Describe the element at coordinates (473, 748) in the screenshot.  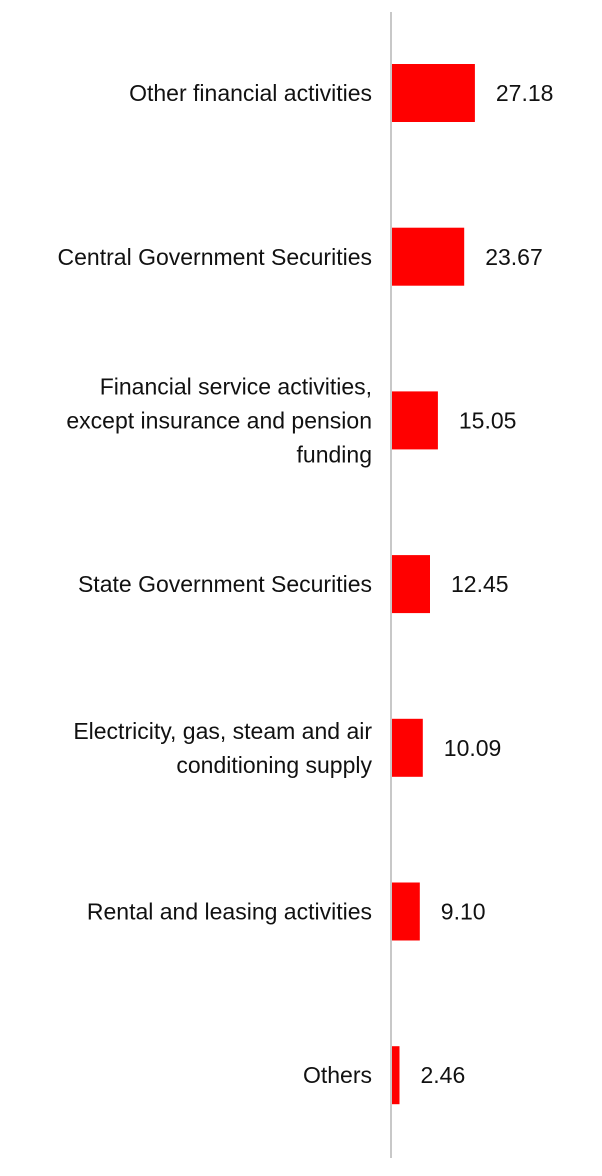
I see `value-label-4: 10.09` at that location.